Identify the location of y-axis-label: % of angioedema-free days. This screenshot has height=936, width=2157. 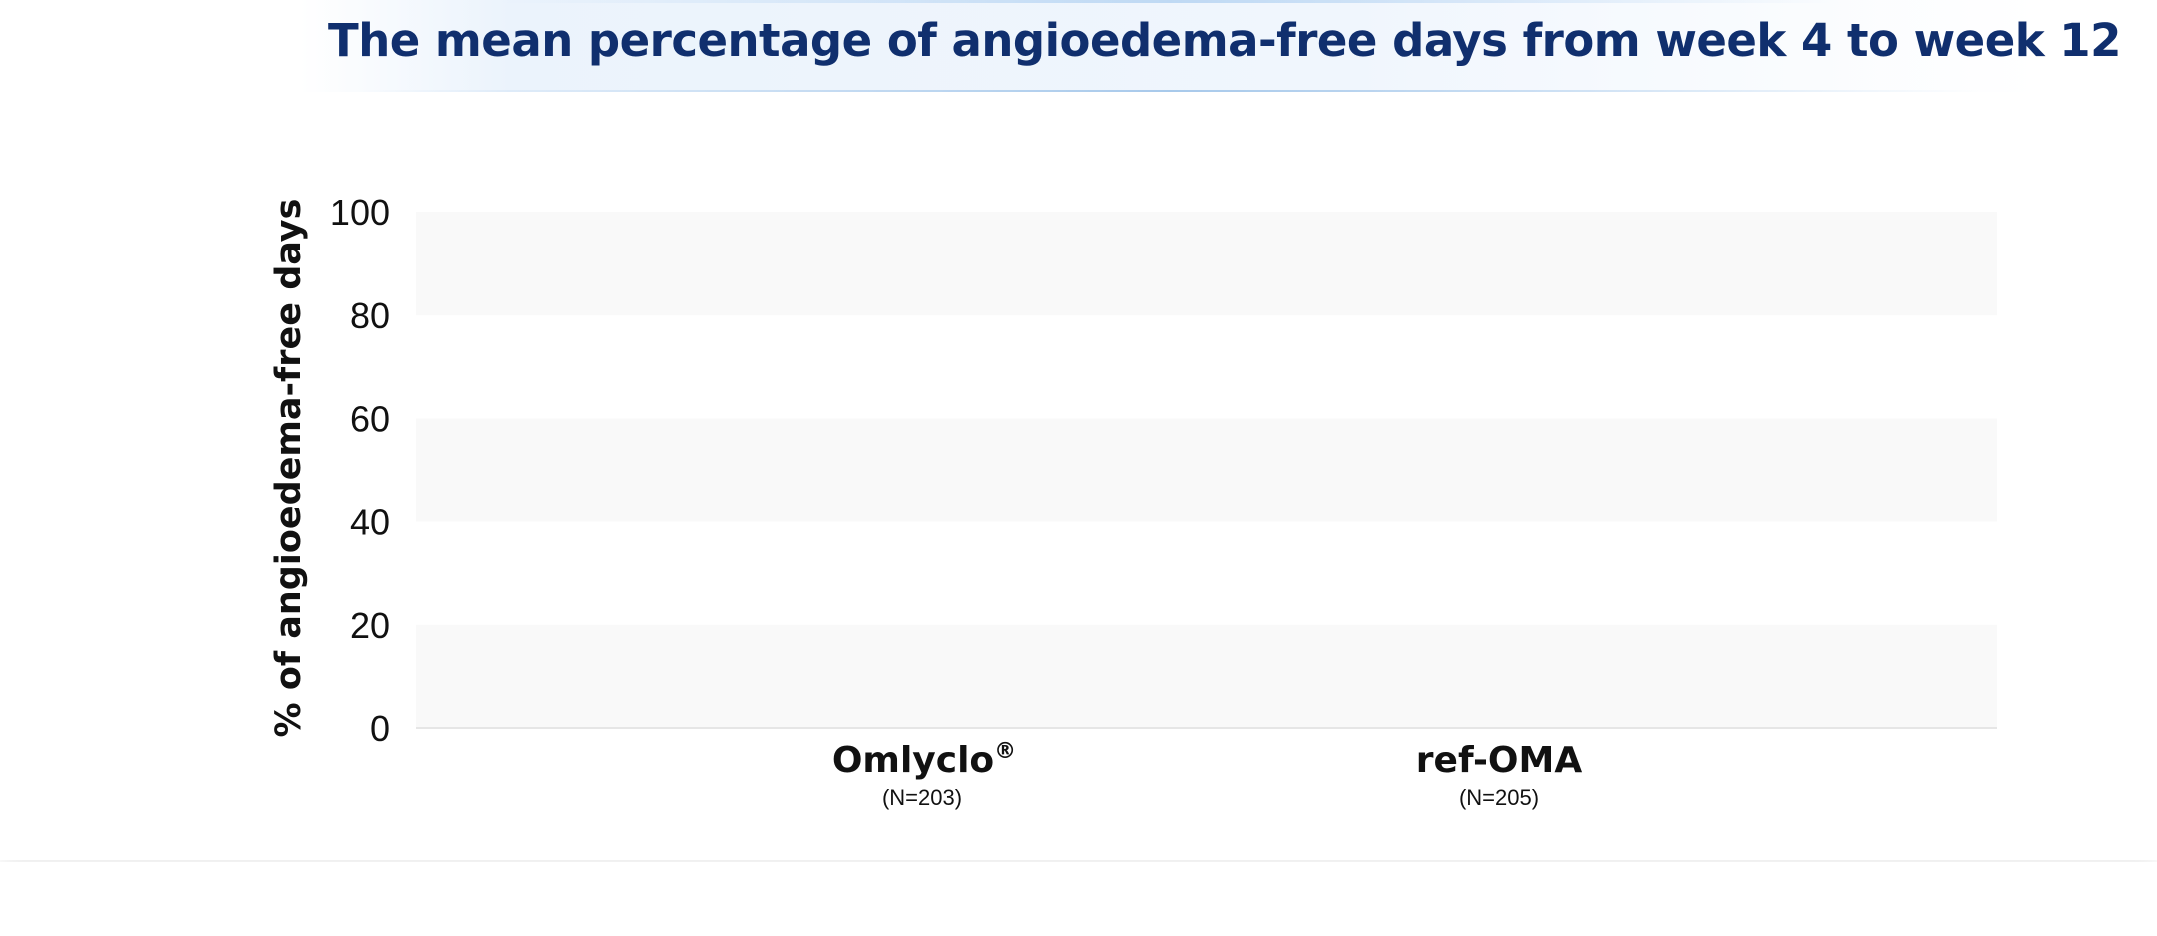
(289, 468).